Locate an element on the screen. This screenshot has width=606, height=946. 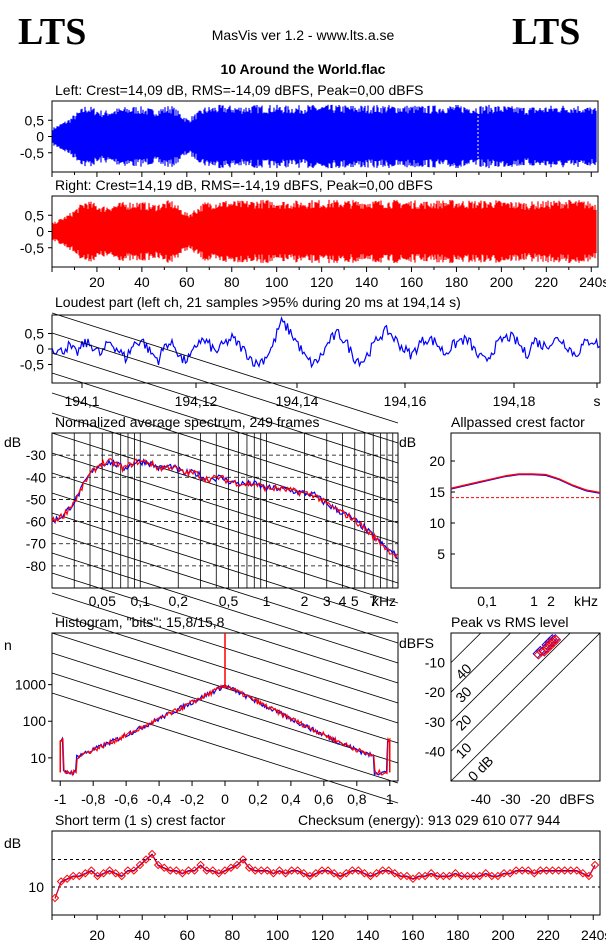
right-wave-xtick-label: 180 is located at coordinates (457, 282).